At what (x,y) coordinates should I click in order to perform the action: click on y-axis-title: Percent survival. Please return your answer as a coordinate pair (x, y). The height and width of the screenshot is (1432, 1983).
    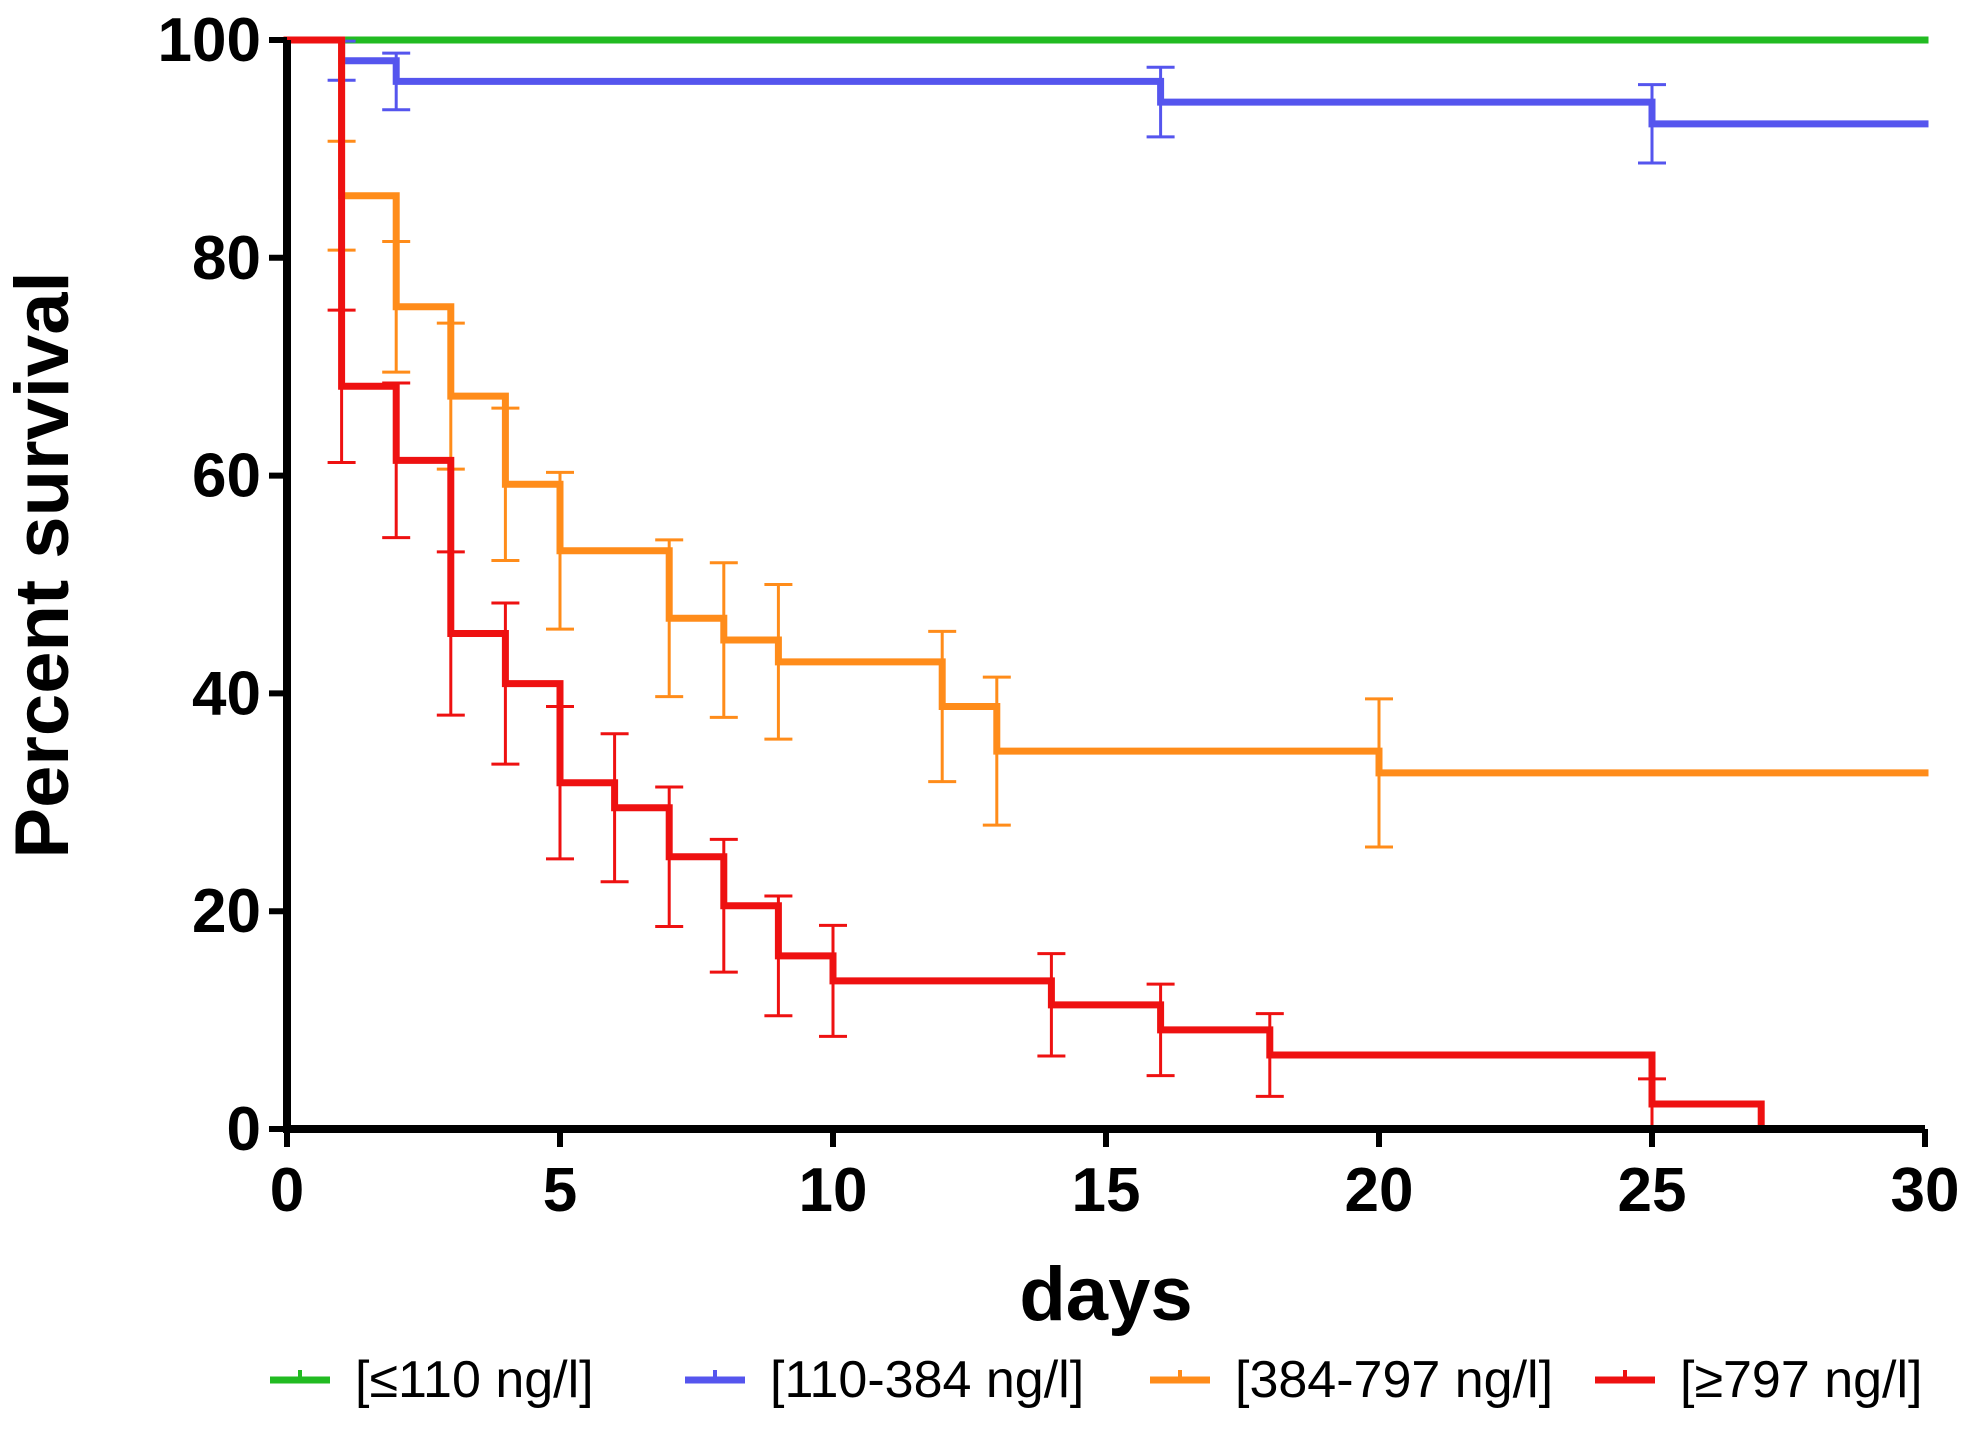
    Looking at the image, I should click on (42, 564).